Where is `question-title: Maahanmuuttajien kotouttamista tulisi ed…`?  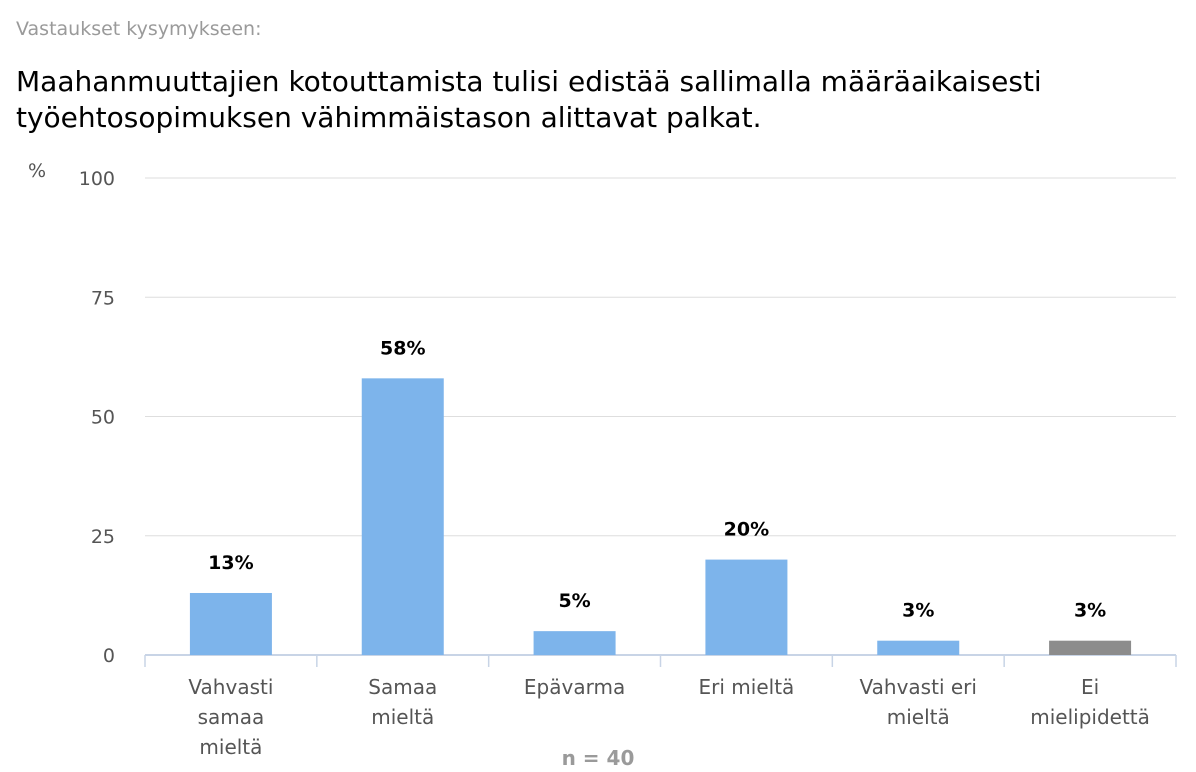
question-title: Maahanmuuttajien kotouttamista tulisi ed… is located at coordinates (529, 99).